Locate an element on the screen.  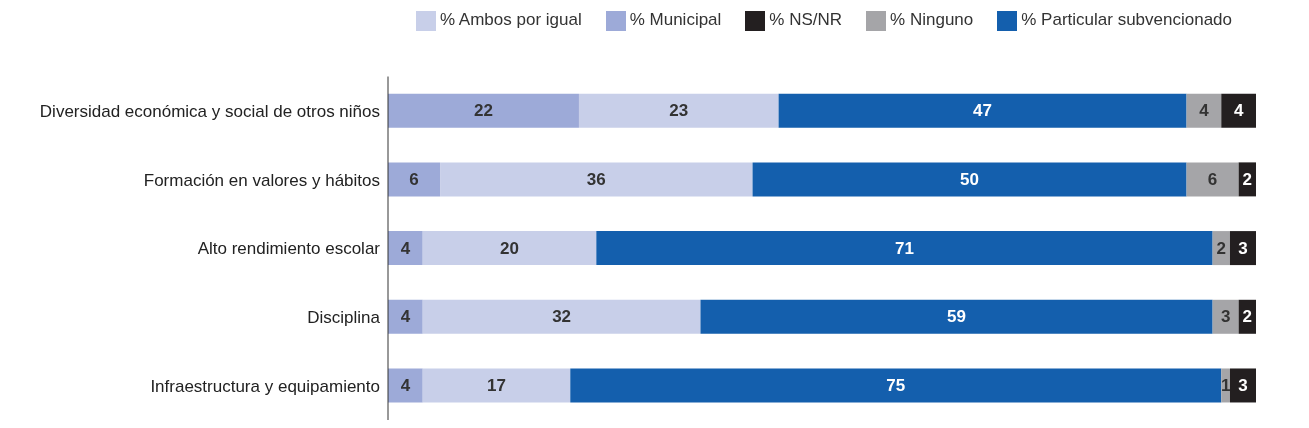
data-label: 17 is located at coordinates (496, 385).